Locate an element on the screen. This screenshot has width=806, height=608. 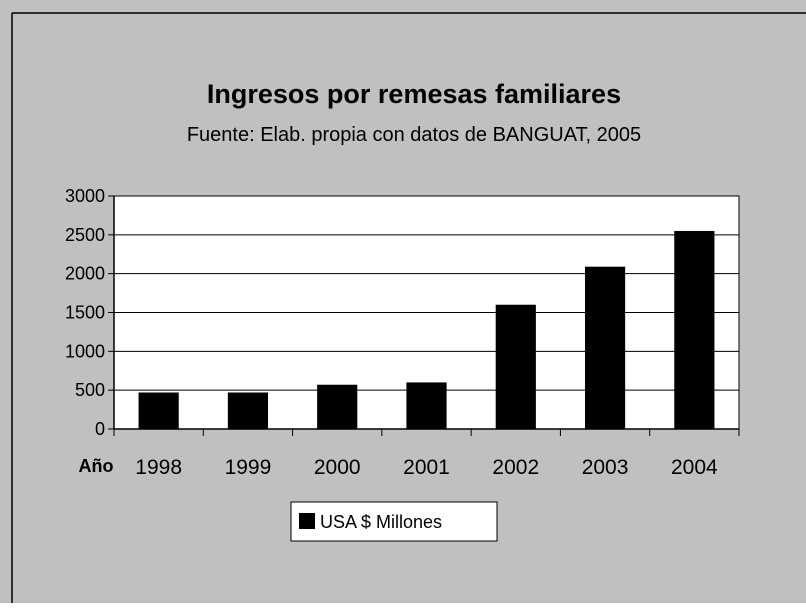
y-tick-label: 2000 is located at coordinates (85, 274).